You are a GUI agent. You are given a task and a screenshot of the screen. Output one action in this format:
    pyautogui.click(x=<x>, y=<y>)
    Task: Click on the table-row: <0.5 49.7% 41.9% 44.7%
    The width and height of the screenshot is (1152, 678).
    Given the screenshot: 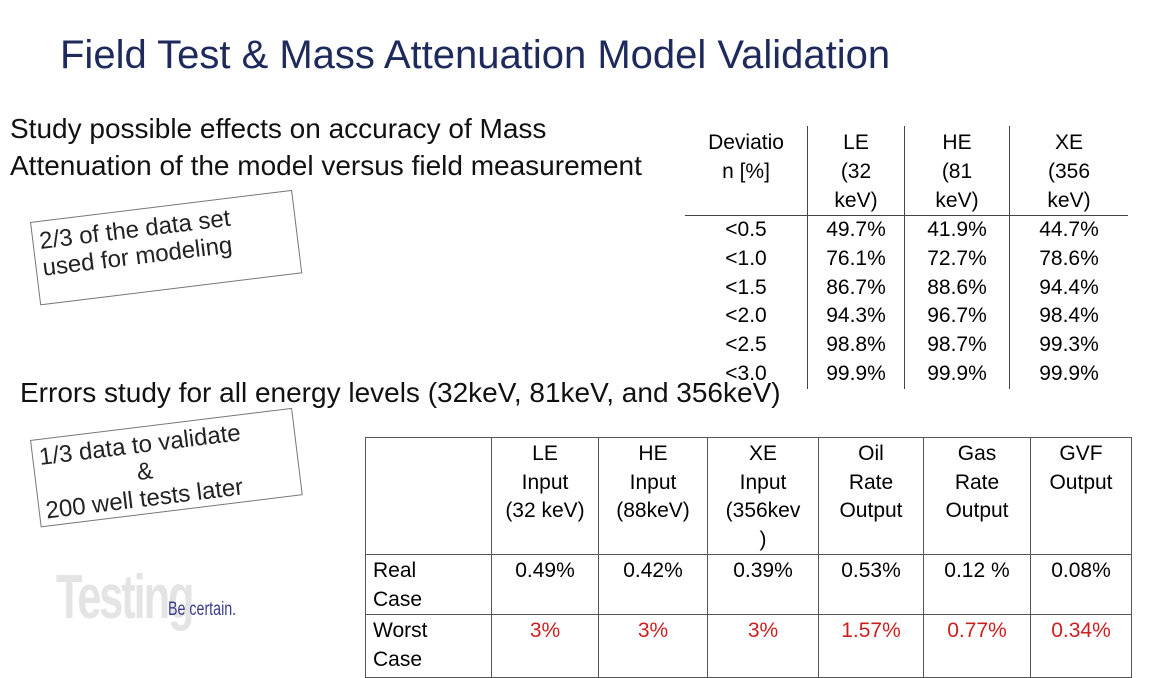 What is the action you would take?
    pyautogui.click(x=906, y=230)
    